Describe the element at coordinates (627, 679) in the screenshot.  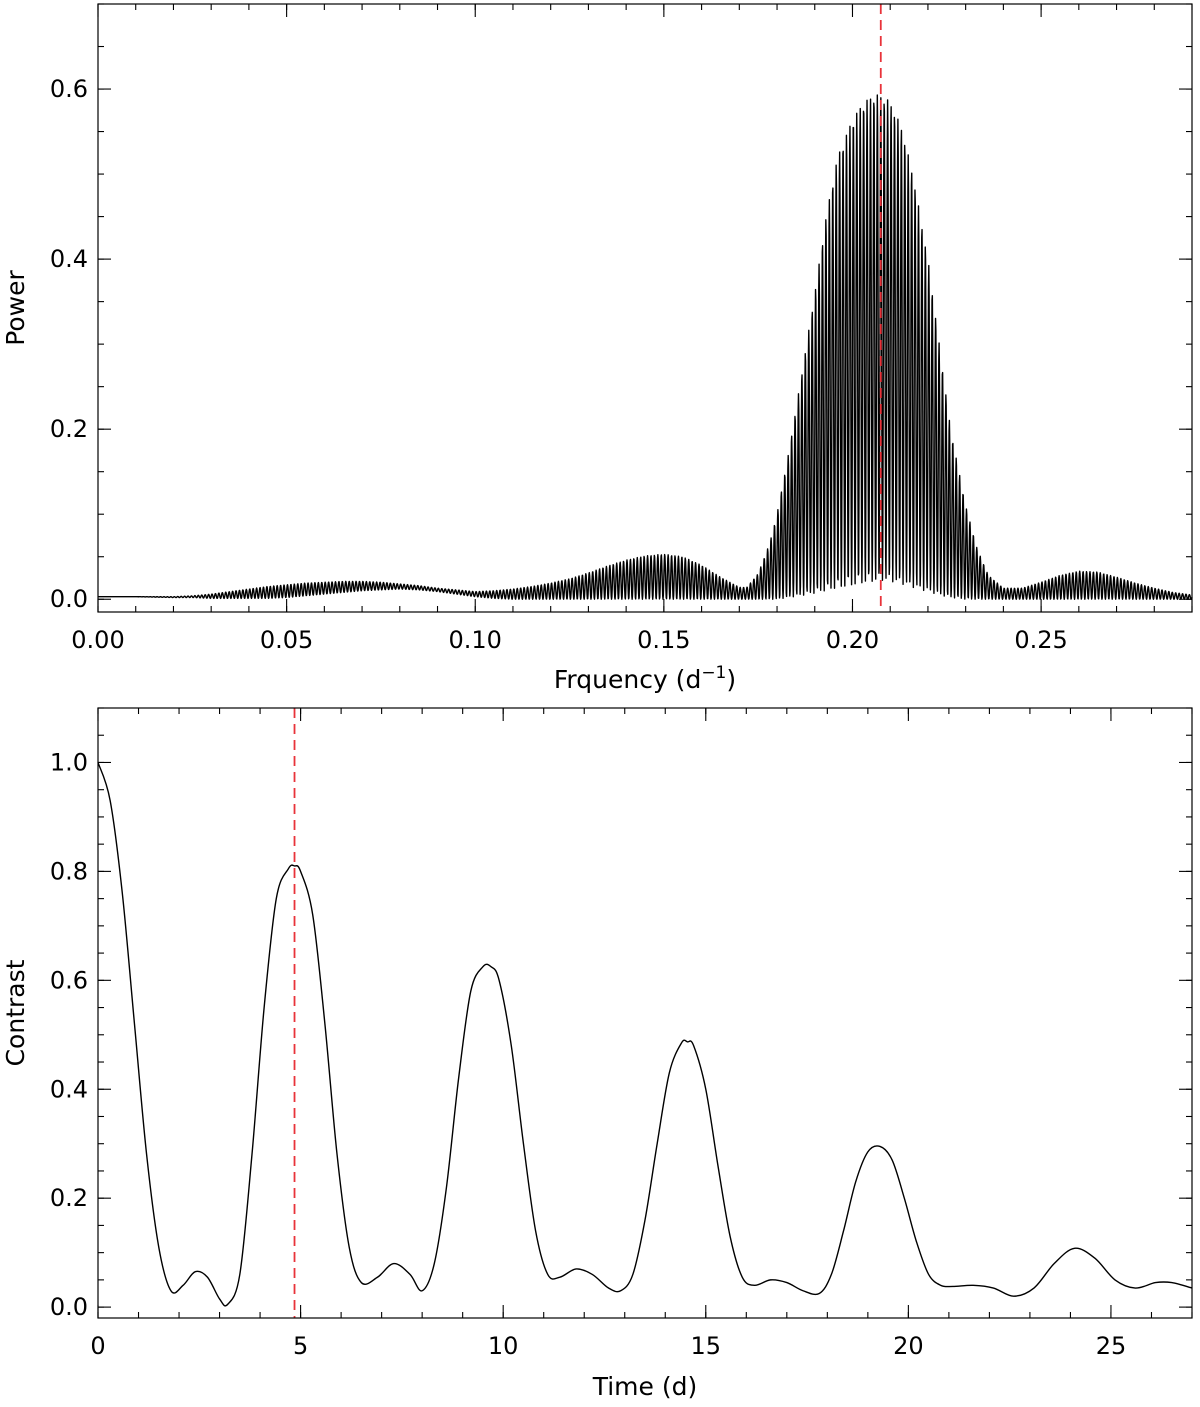
I see `x-axis-label-main: Frquency (d` at that location.